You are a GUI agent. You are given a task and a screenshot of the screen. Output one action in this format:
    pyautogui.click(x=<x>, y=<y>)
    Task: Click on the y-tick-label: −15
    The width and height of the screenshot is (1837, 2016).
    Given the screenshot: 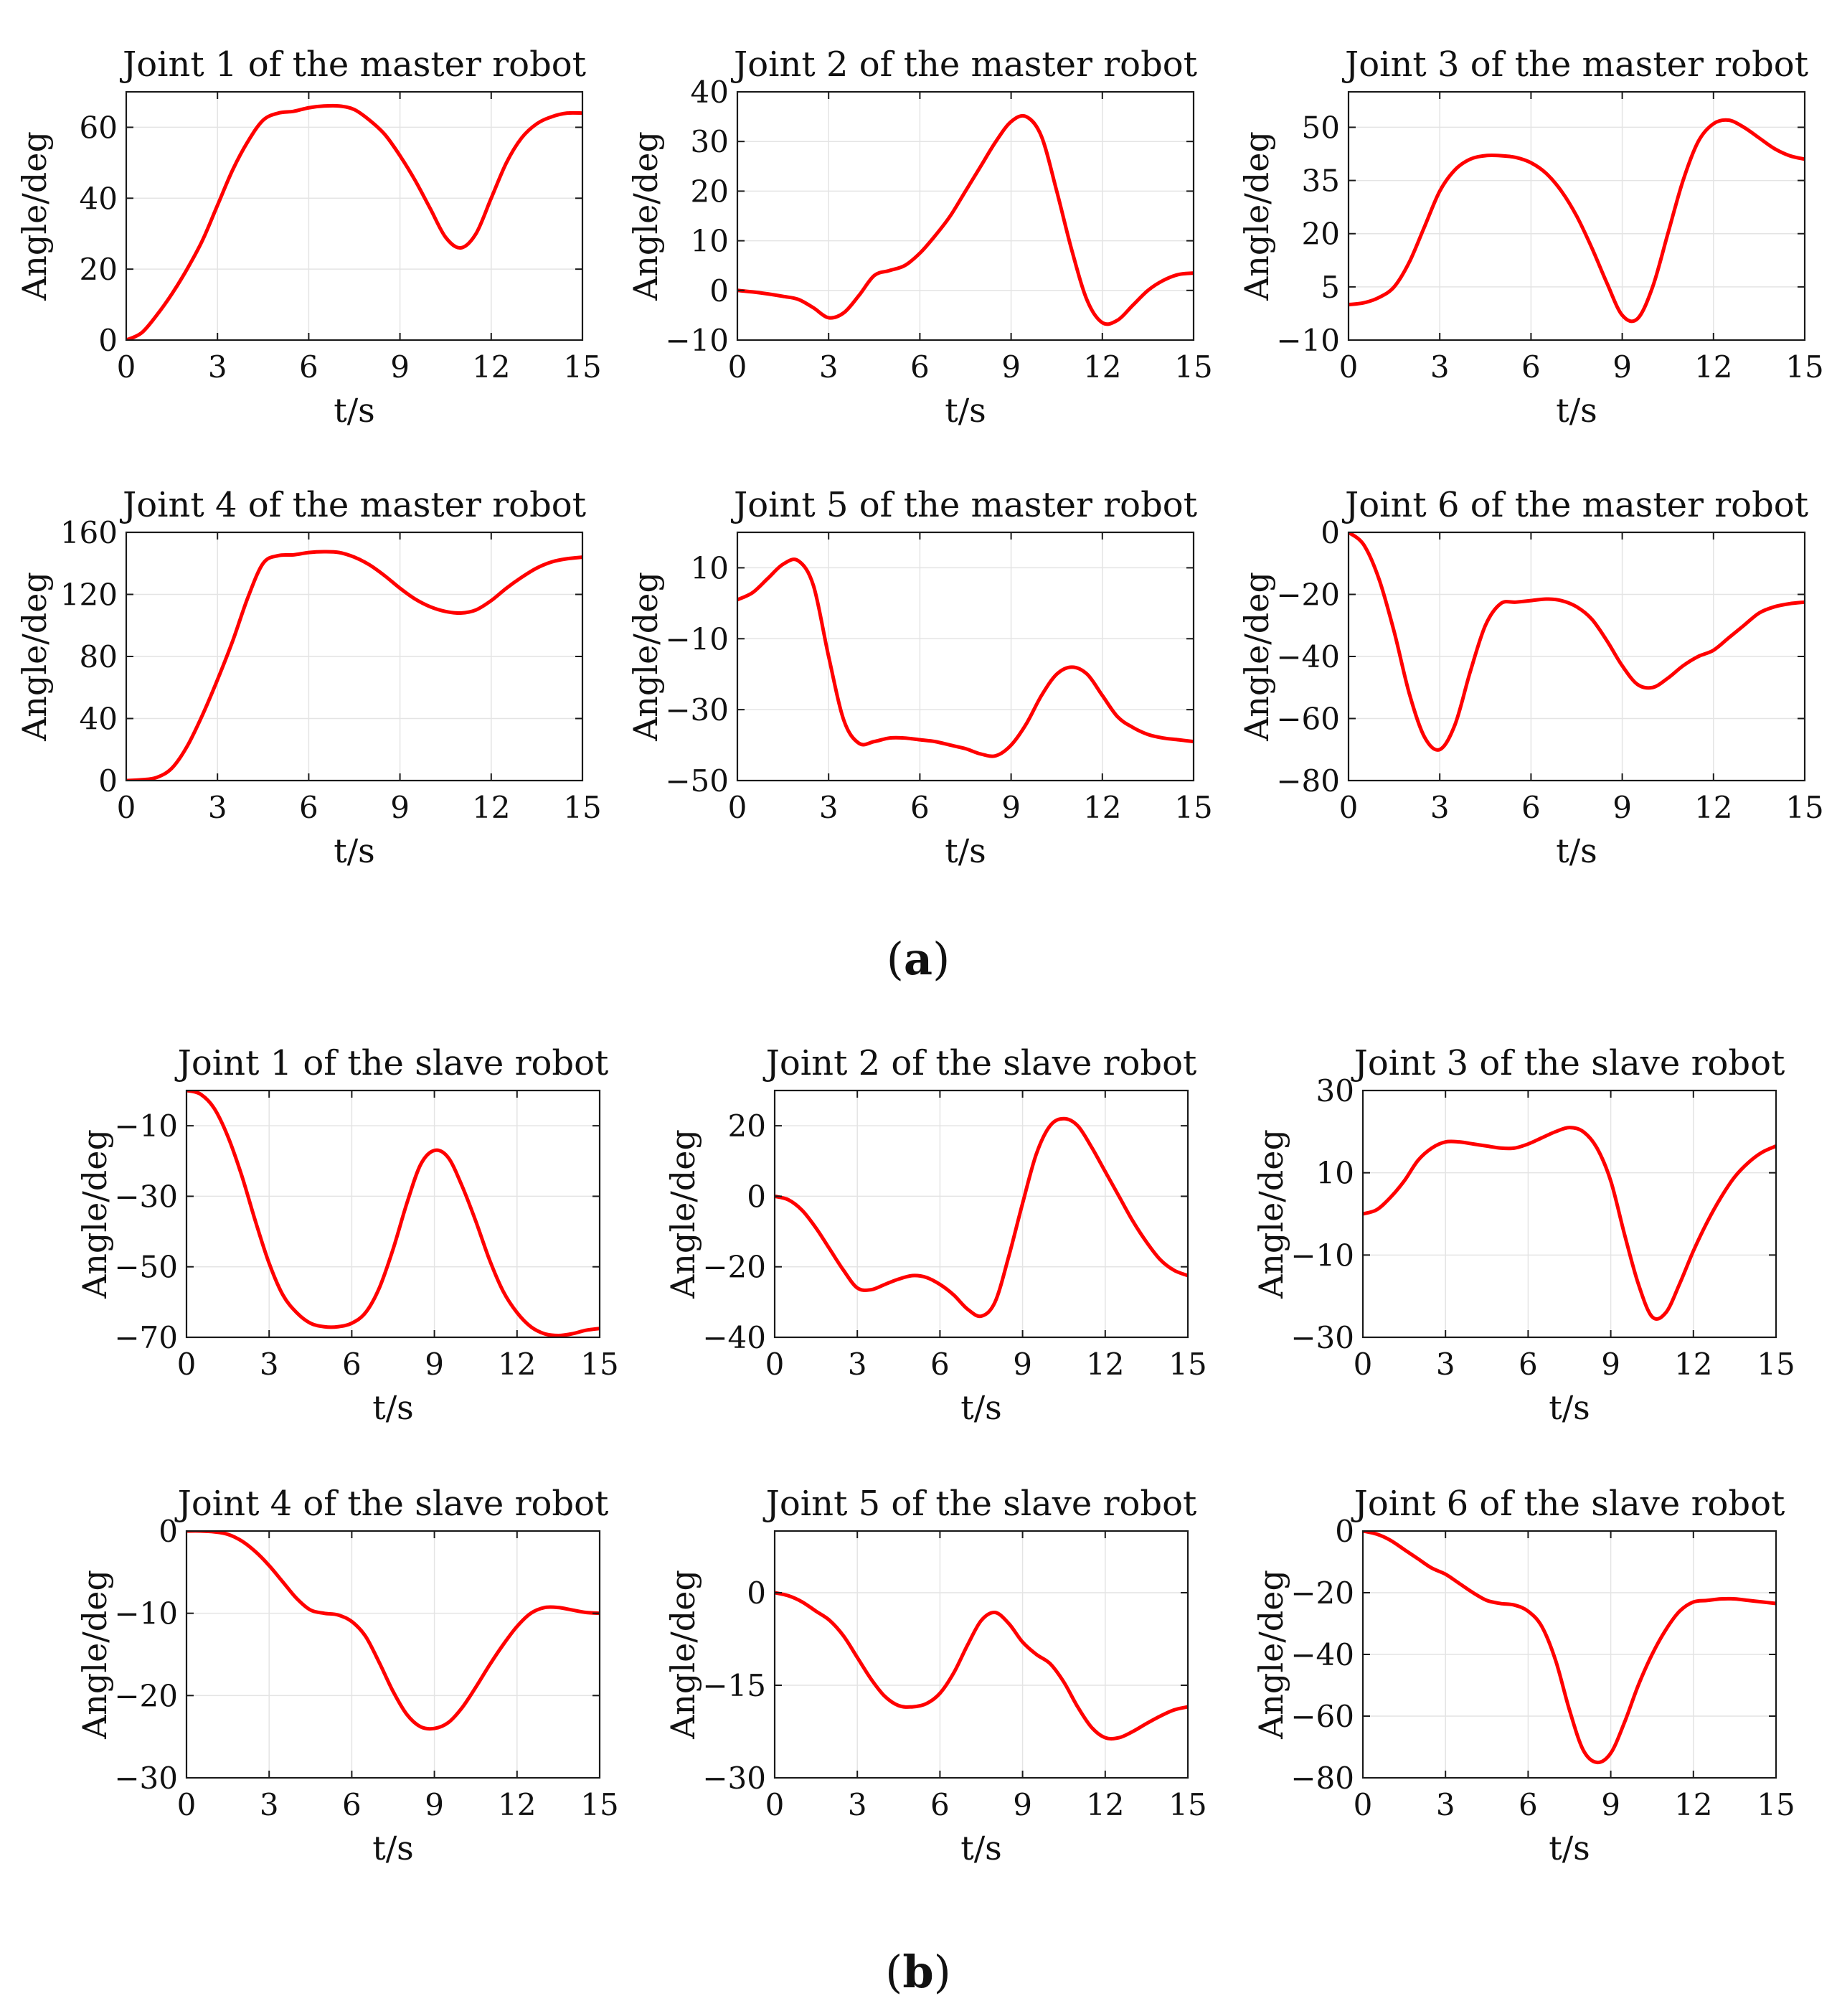 What is the action you would take?
    pyautogui.click(x=734, y=1685)
    